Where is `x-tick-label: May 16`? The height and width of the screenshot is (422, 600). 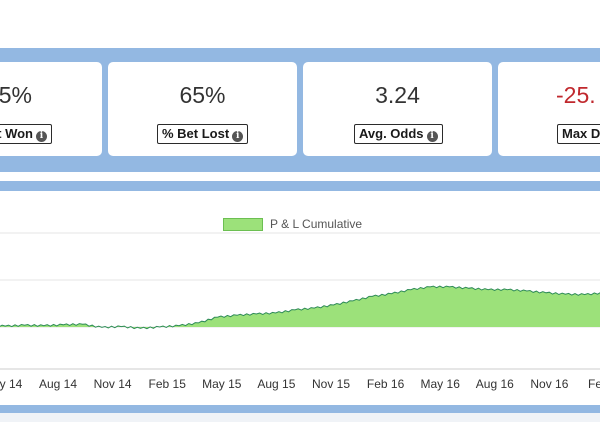 x-tick-label: May 16 is located at coordinates (441, 384).